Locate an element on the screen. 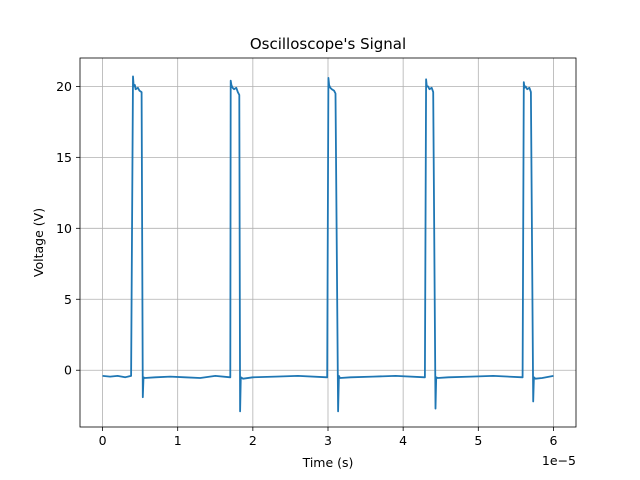 Image resolution: width=640 pixels, height=480 pixels. x-tick-label: 0 is located at coordinates (103, 440).